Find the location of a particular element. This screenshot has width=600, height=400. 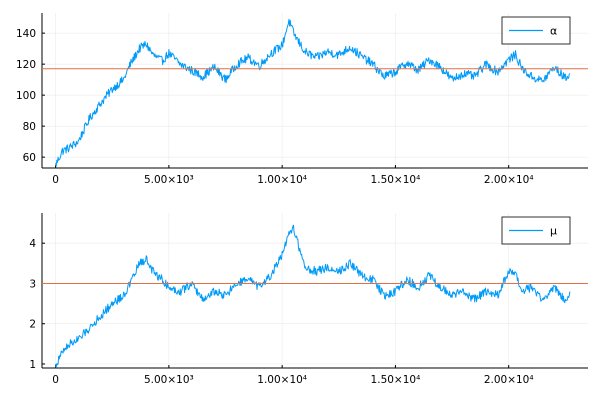

y-tick-label: 140 is located at coordinates (26, 34).